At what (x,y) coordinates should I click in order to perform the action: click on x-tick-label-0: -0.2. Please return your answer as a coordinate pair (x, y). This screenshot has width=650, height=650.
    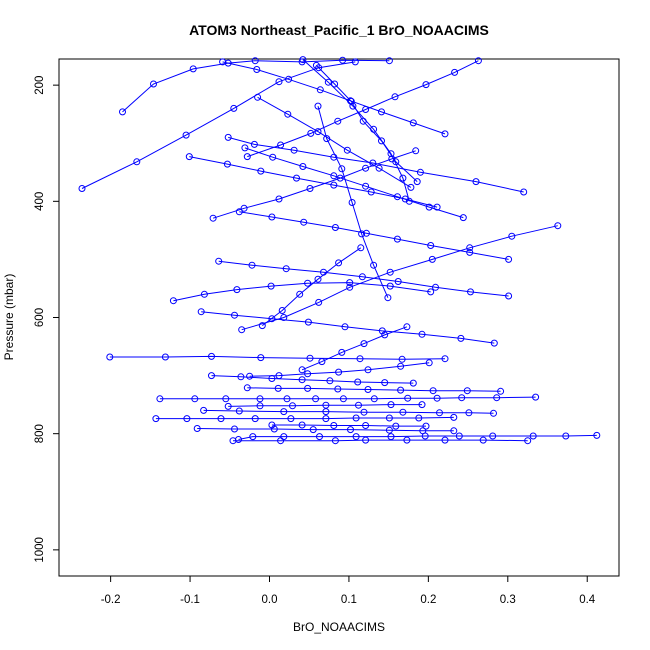
    Looking at the image, I should click on (111, 600).